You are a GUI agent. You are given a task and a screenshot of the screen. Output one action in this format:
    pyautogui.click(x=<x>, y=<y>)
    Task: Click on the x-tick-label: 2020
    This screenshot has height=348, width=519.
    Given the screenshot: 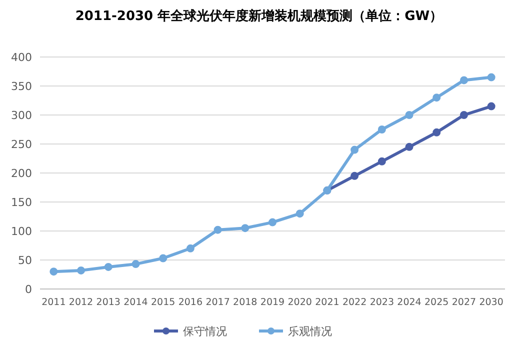 What is the action you would take?
    pyautogui.click(x=300, y=302)
    